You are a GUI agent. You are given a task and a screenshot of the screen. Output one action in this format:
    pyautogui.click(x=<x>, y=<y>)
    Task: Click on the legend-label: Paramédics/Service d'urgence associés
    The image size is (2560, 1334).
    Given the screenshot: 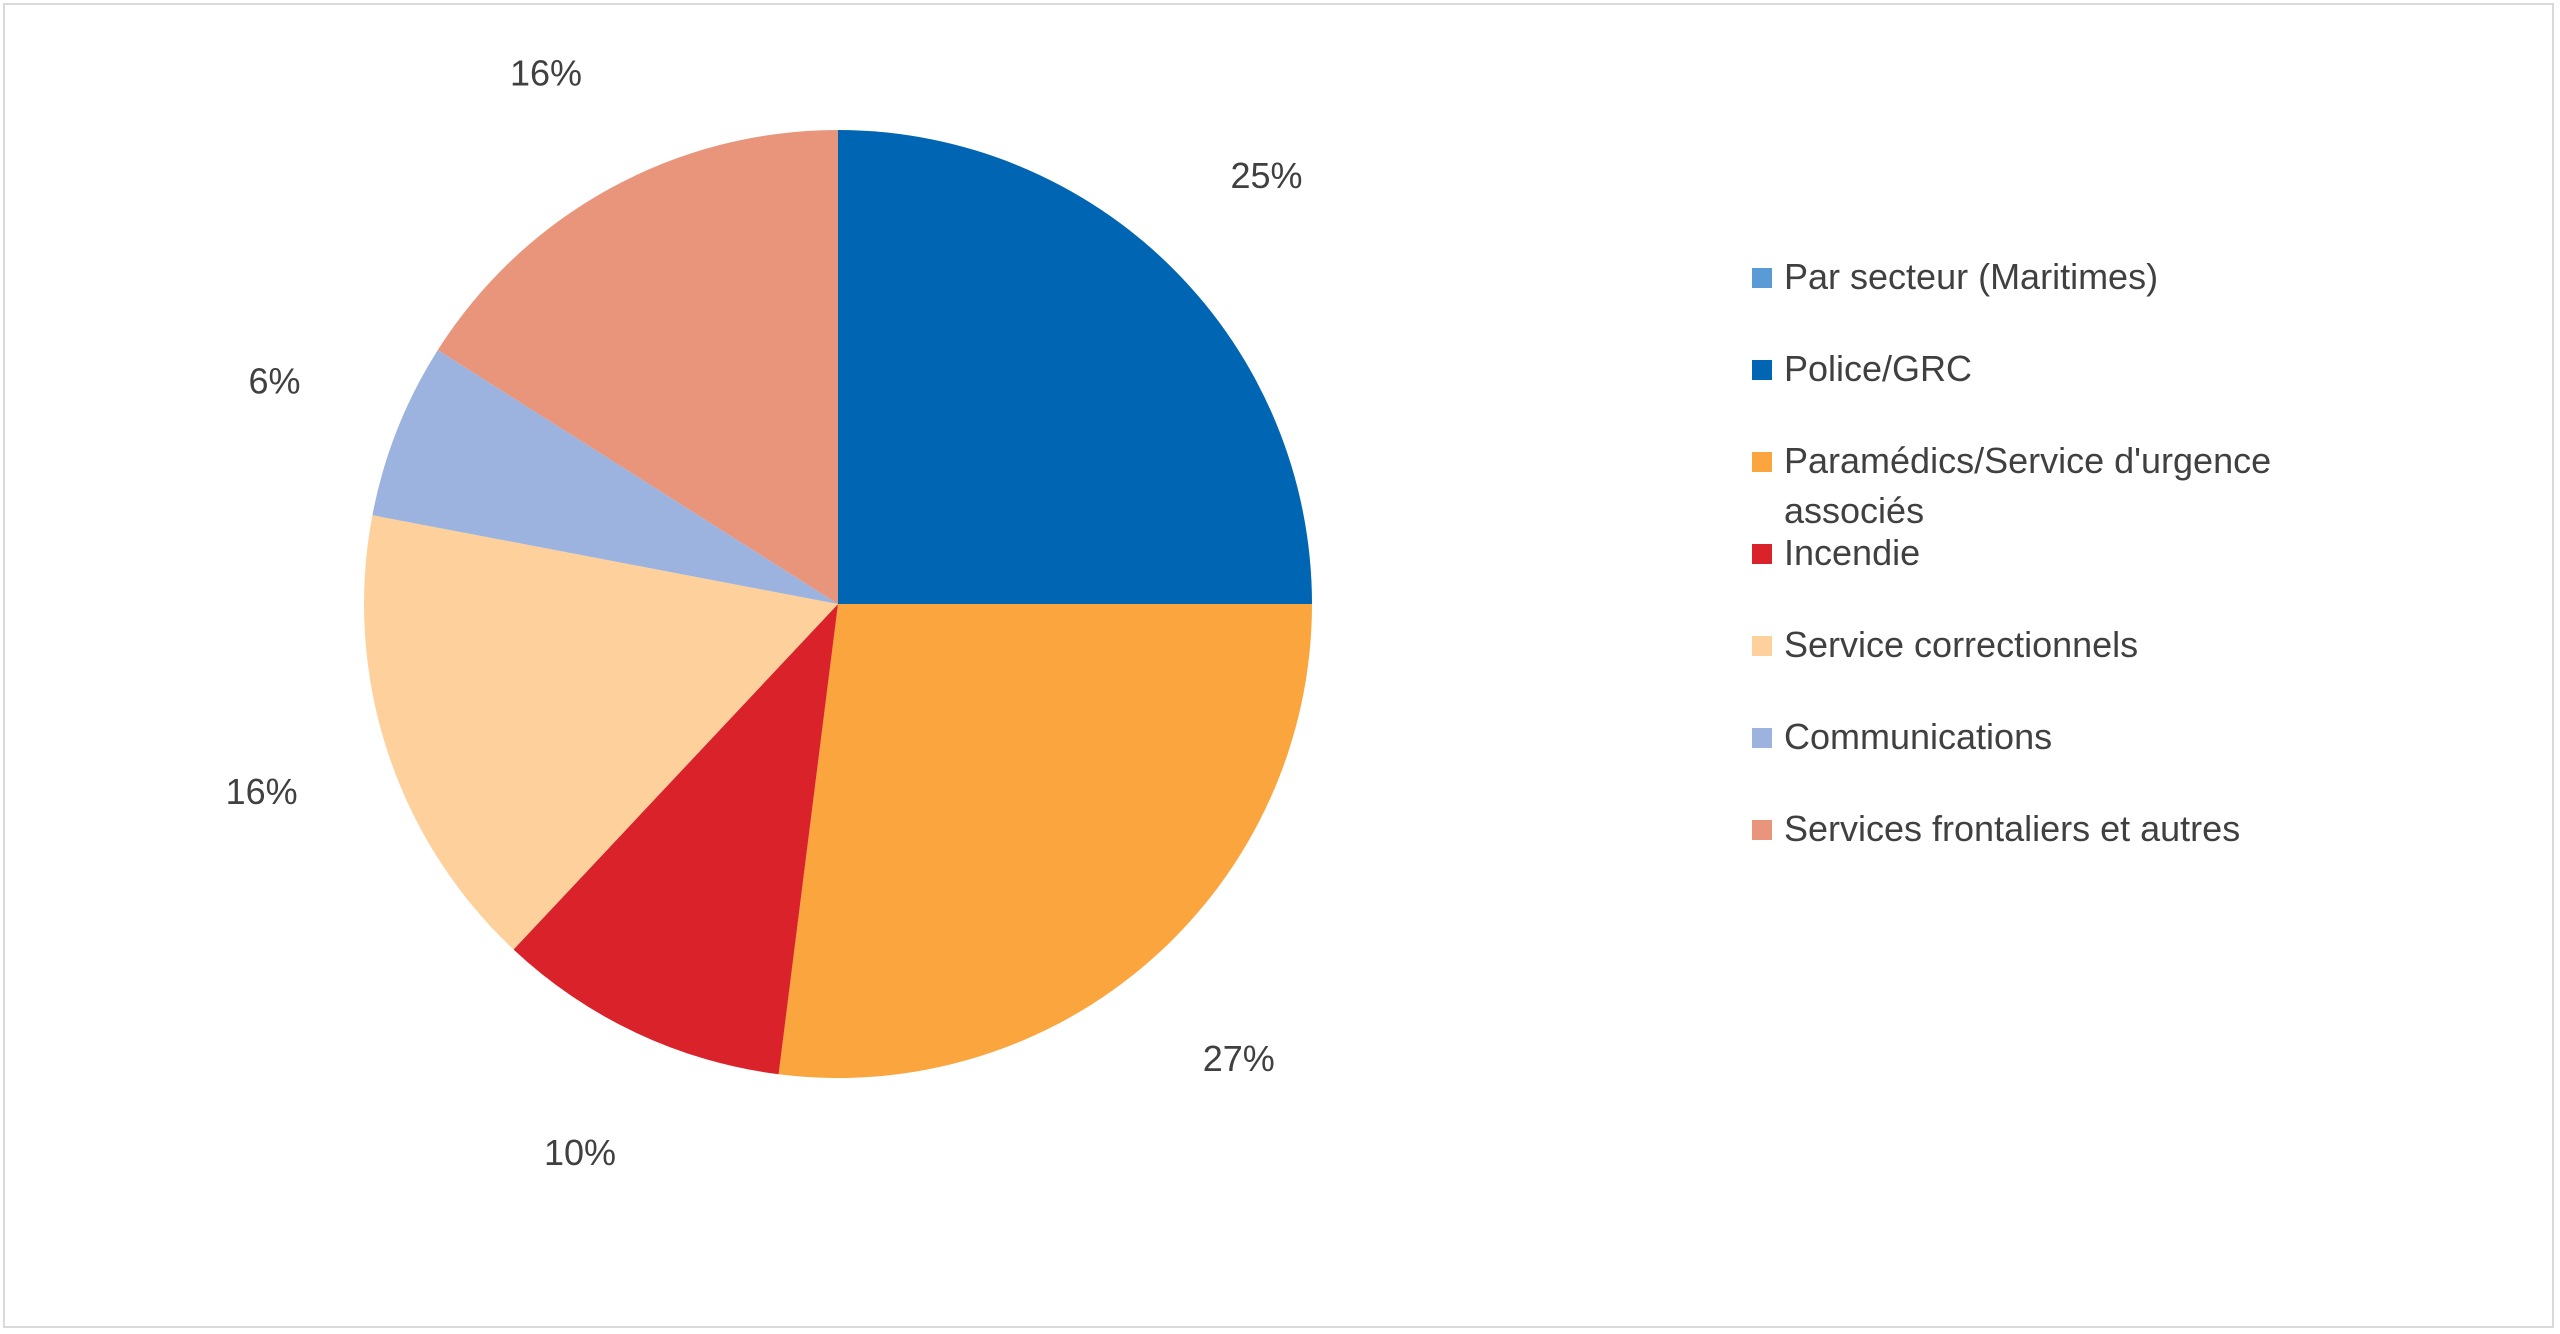 What is the action you would take?
    pyautogui.click(x=2028, y=485)
    